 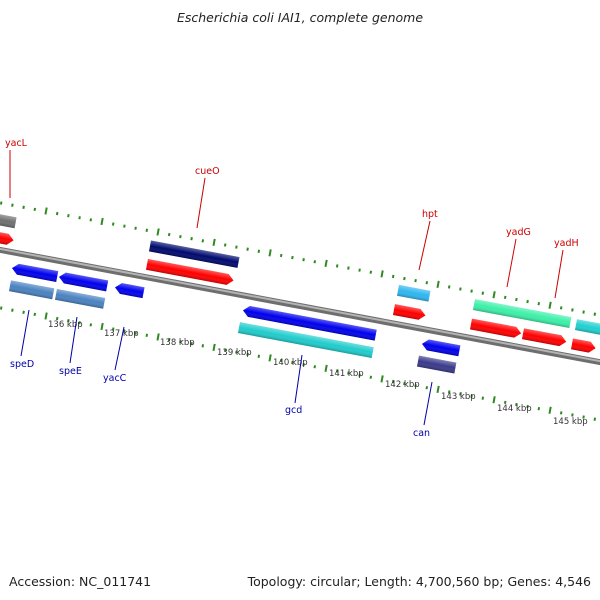 What do you see at coordinates (115, 378) in the screenshot?
I see `gene-label-yacC: yacC` at bounding box center [115, 378].